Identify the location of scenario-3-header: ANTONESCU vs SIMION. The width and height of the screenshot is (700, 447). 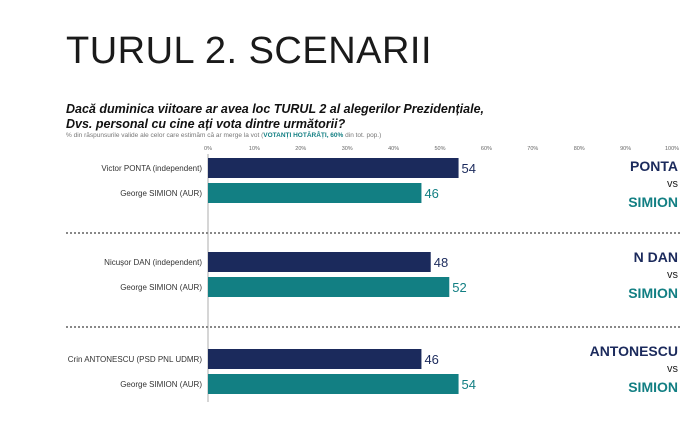
(608, 369).